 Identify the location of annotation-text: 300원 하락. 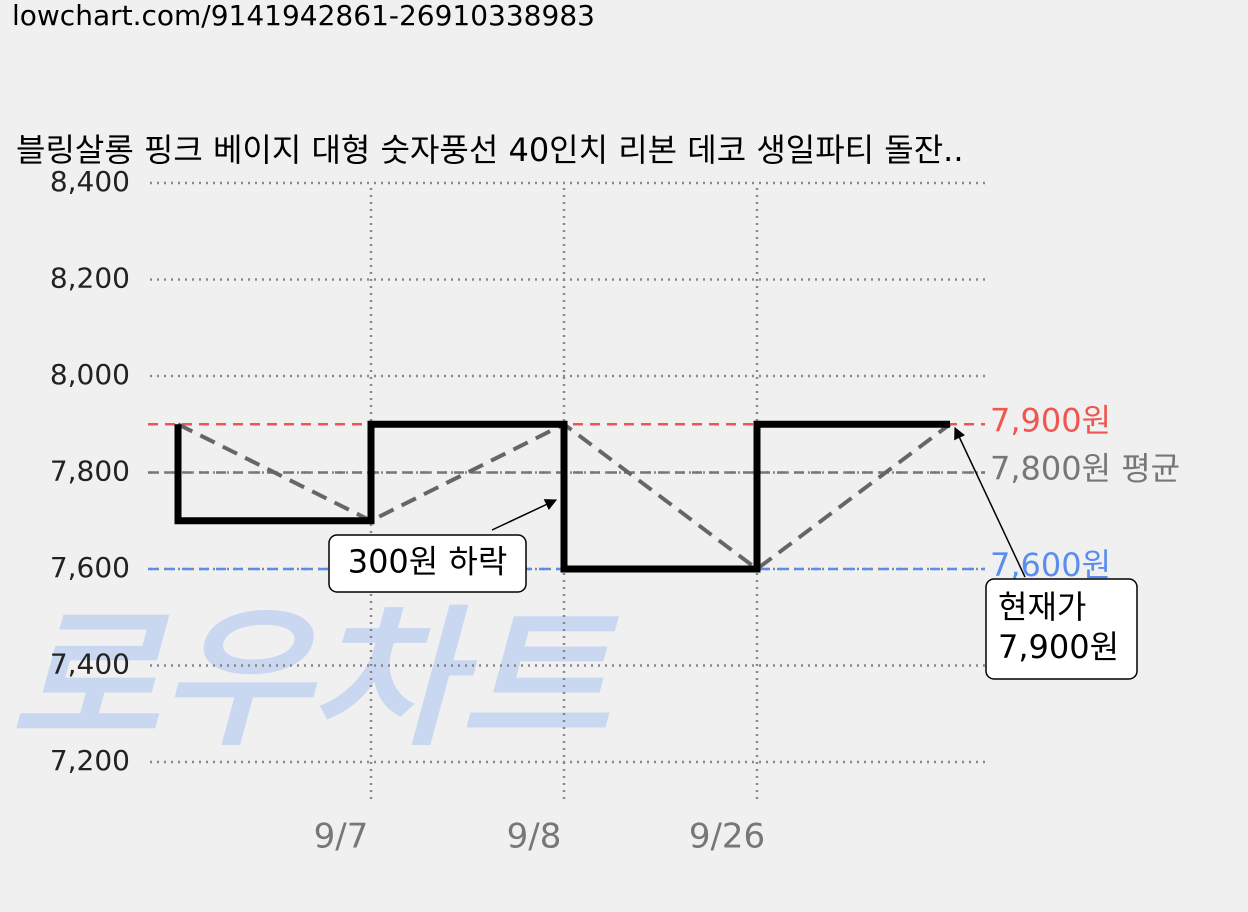
(428, 562).